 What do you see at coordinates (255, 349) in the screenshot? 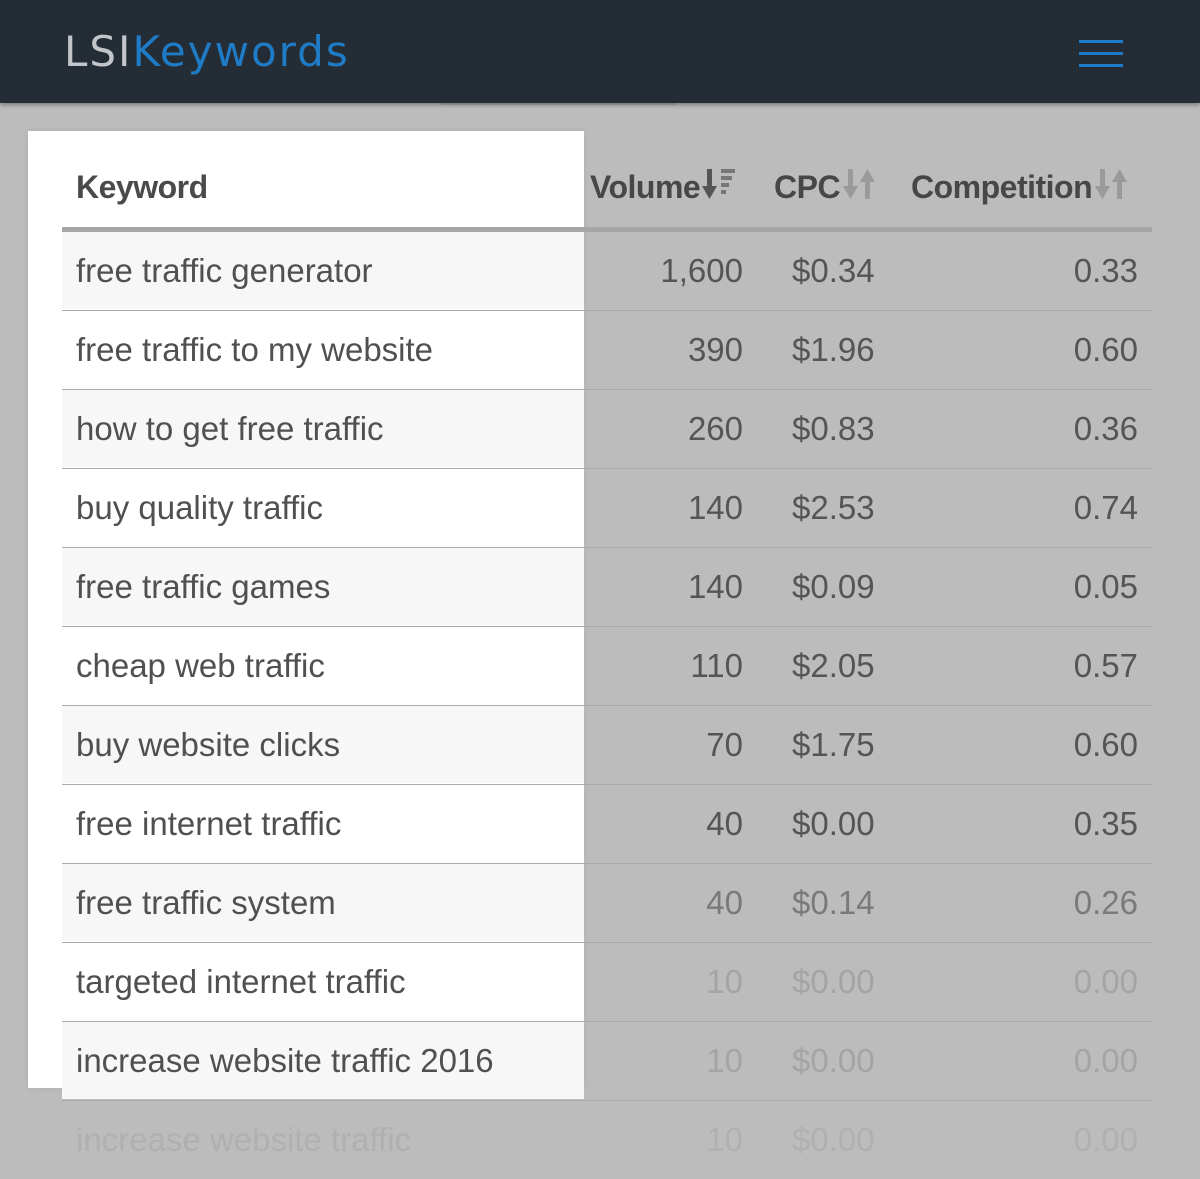
I see `keyword-cell: free traffic to my website` at bounding box center [255, 349].